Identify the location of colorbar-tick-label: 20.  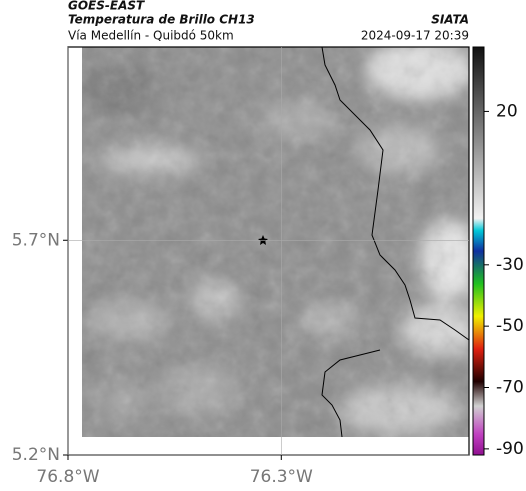
(507, 111).